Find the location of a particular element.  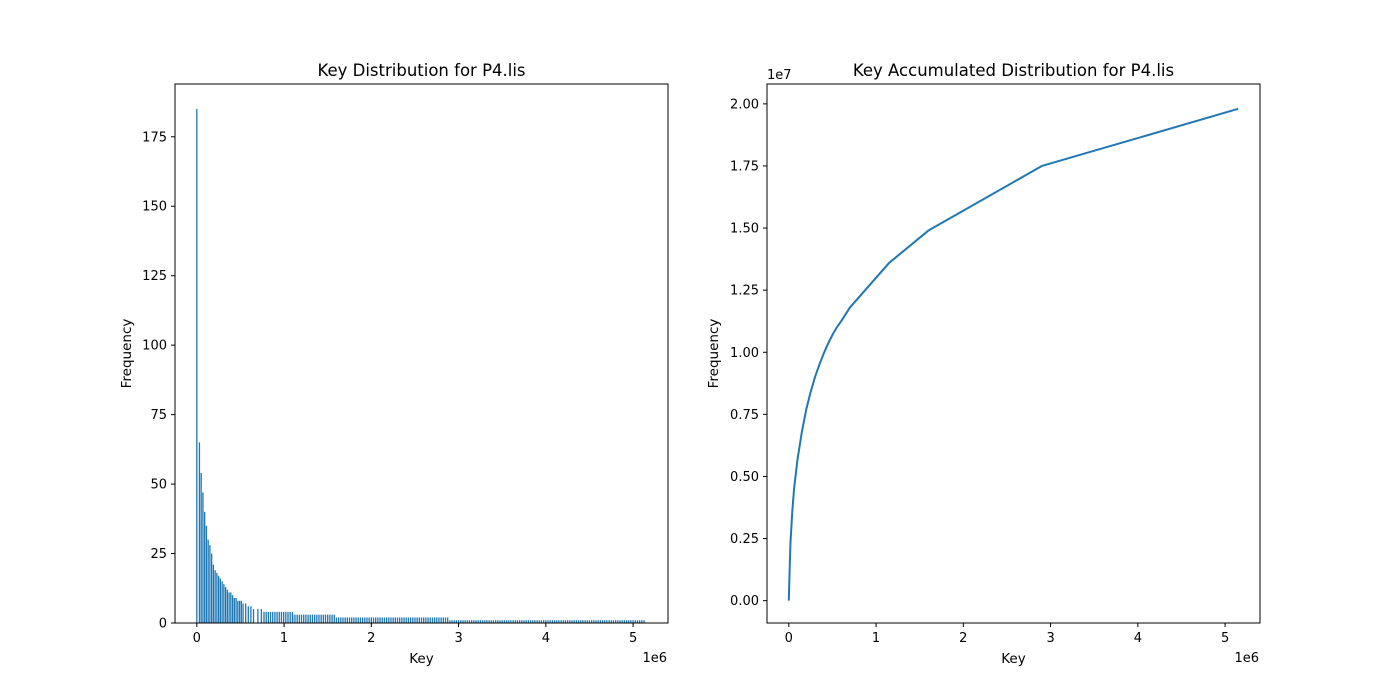

y-axis-ticks: 0 25 50 75 100 125 150 175 is located at coordinates (158, 381).